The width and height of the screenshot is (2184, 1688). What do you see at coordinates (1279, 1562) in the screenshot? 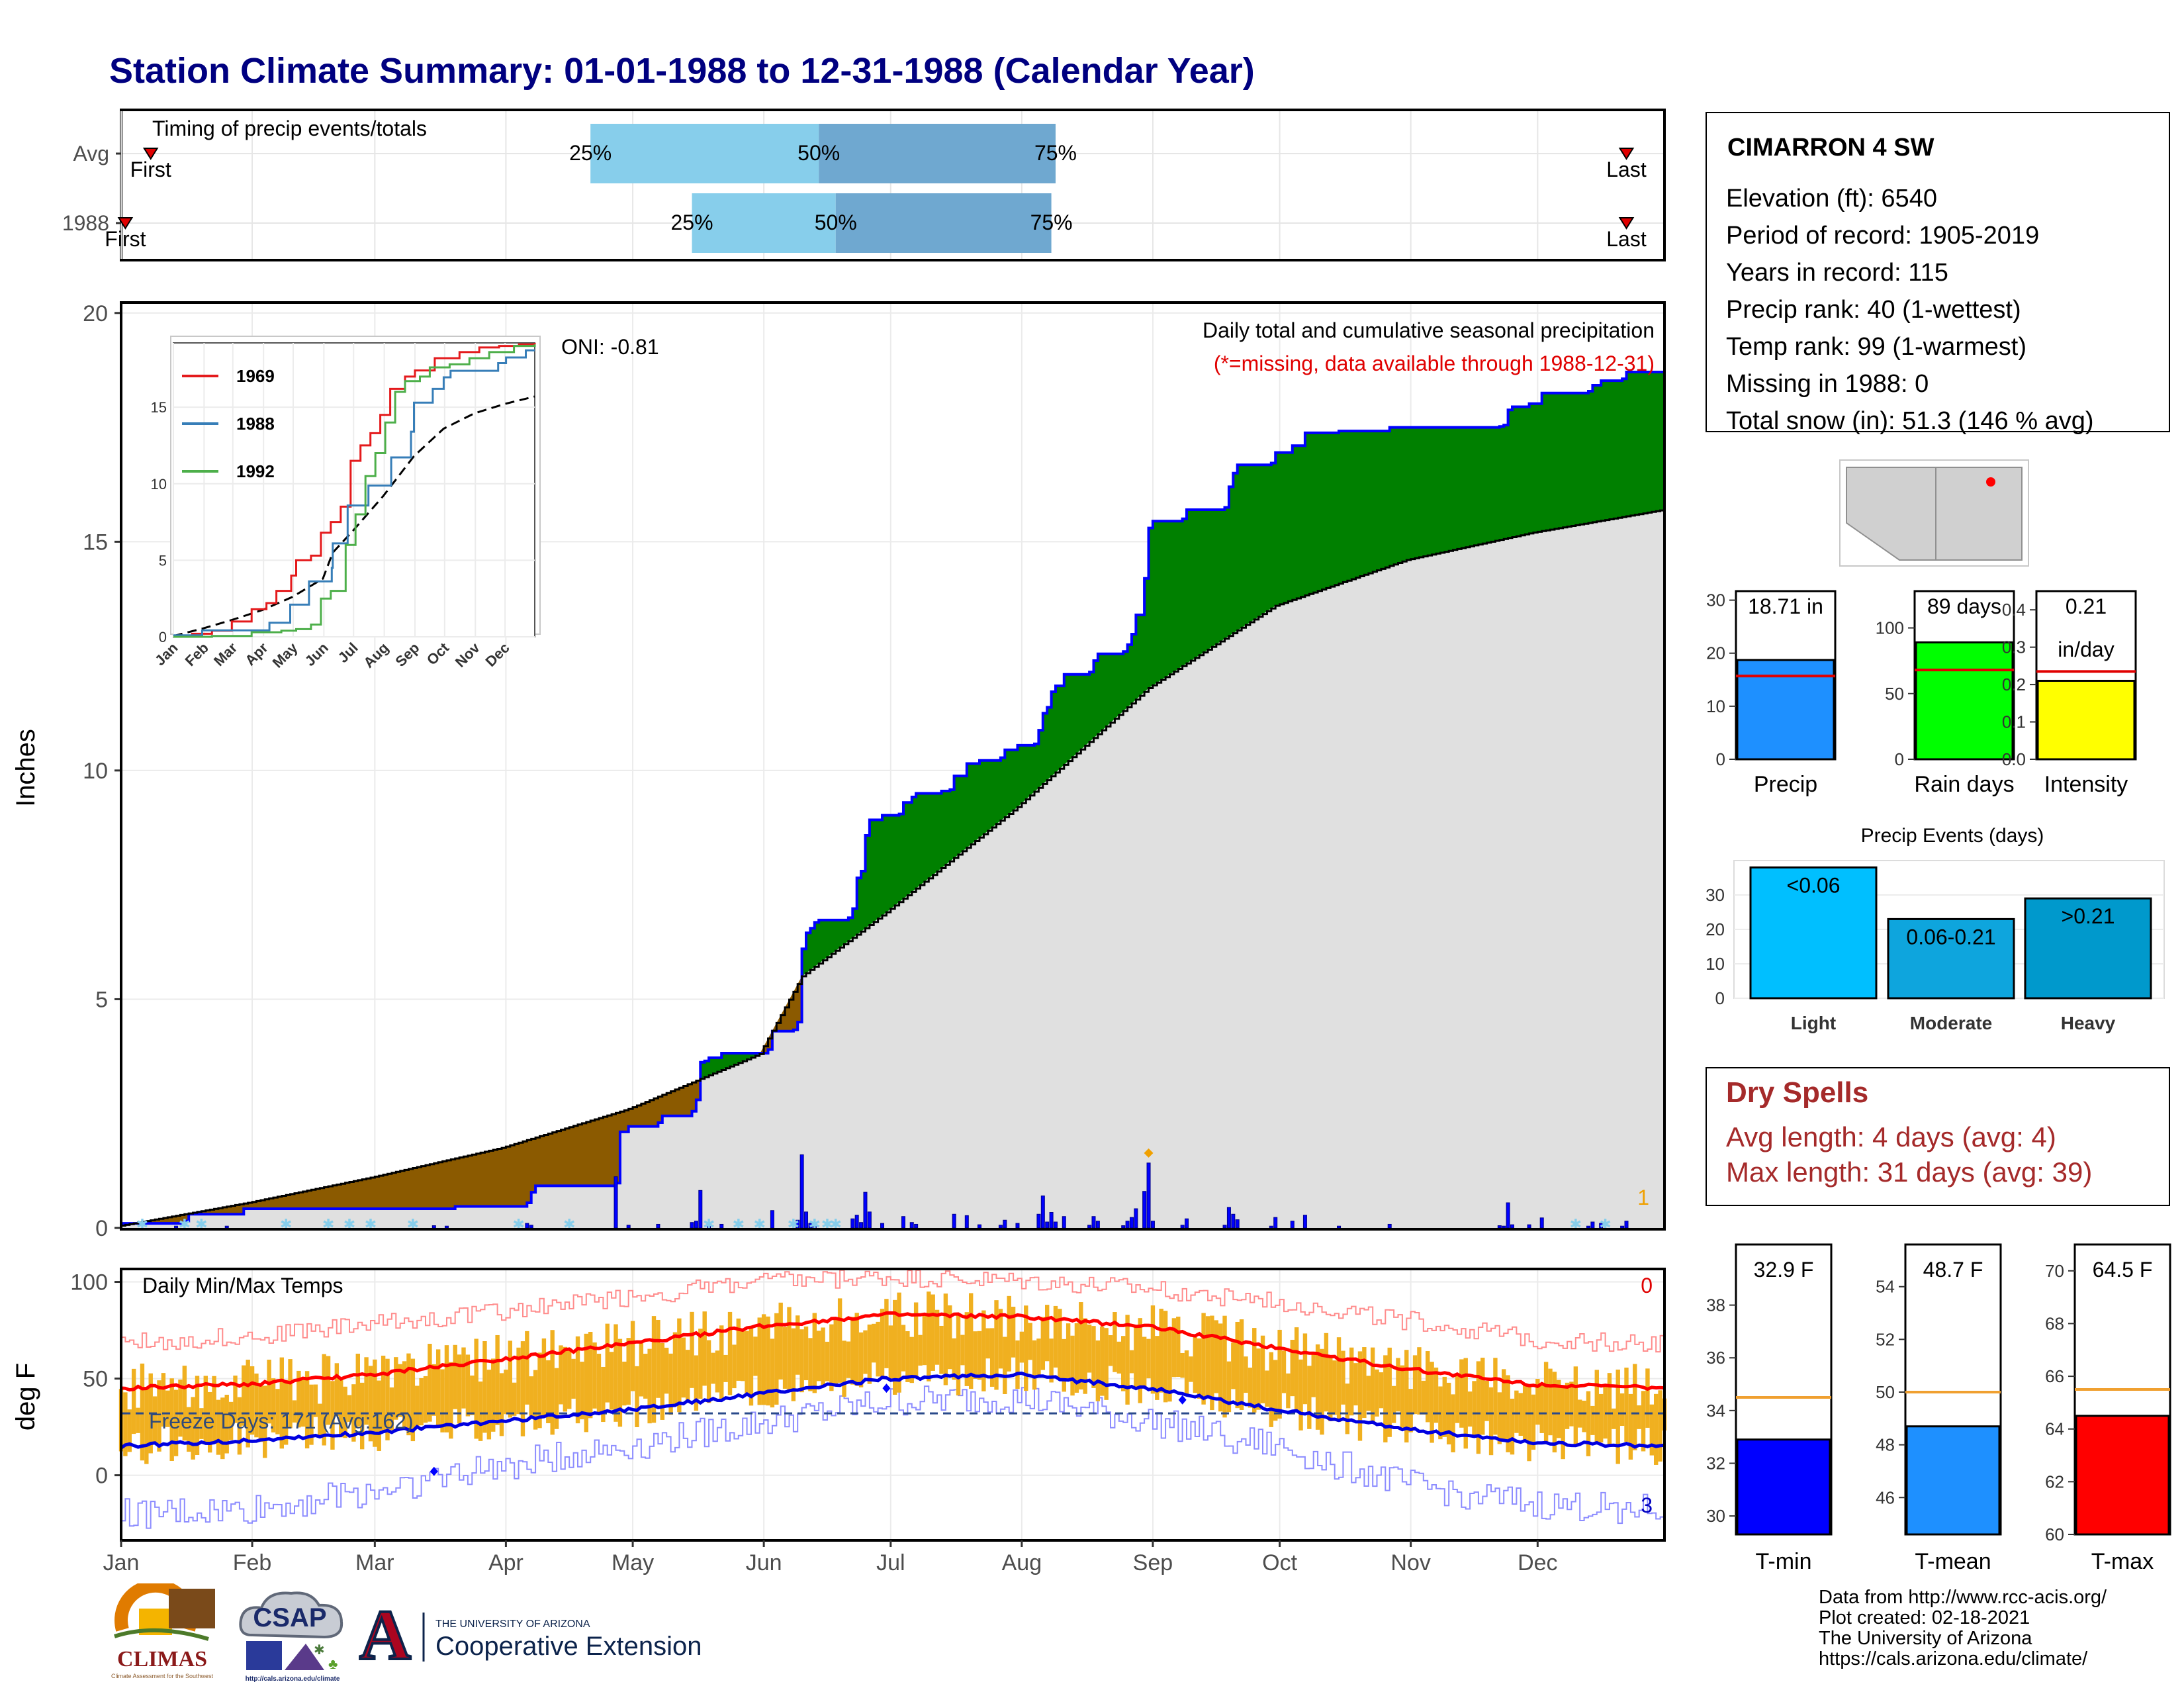
I see `month-tick-label: Oct` at bounding box center [1279, 1562].